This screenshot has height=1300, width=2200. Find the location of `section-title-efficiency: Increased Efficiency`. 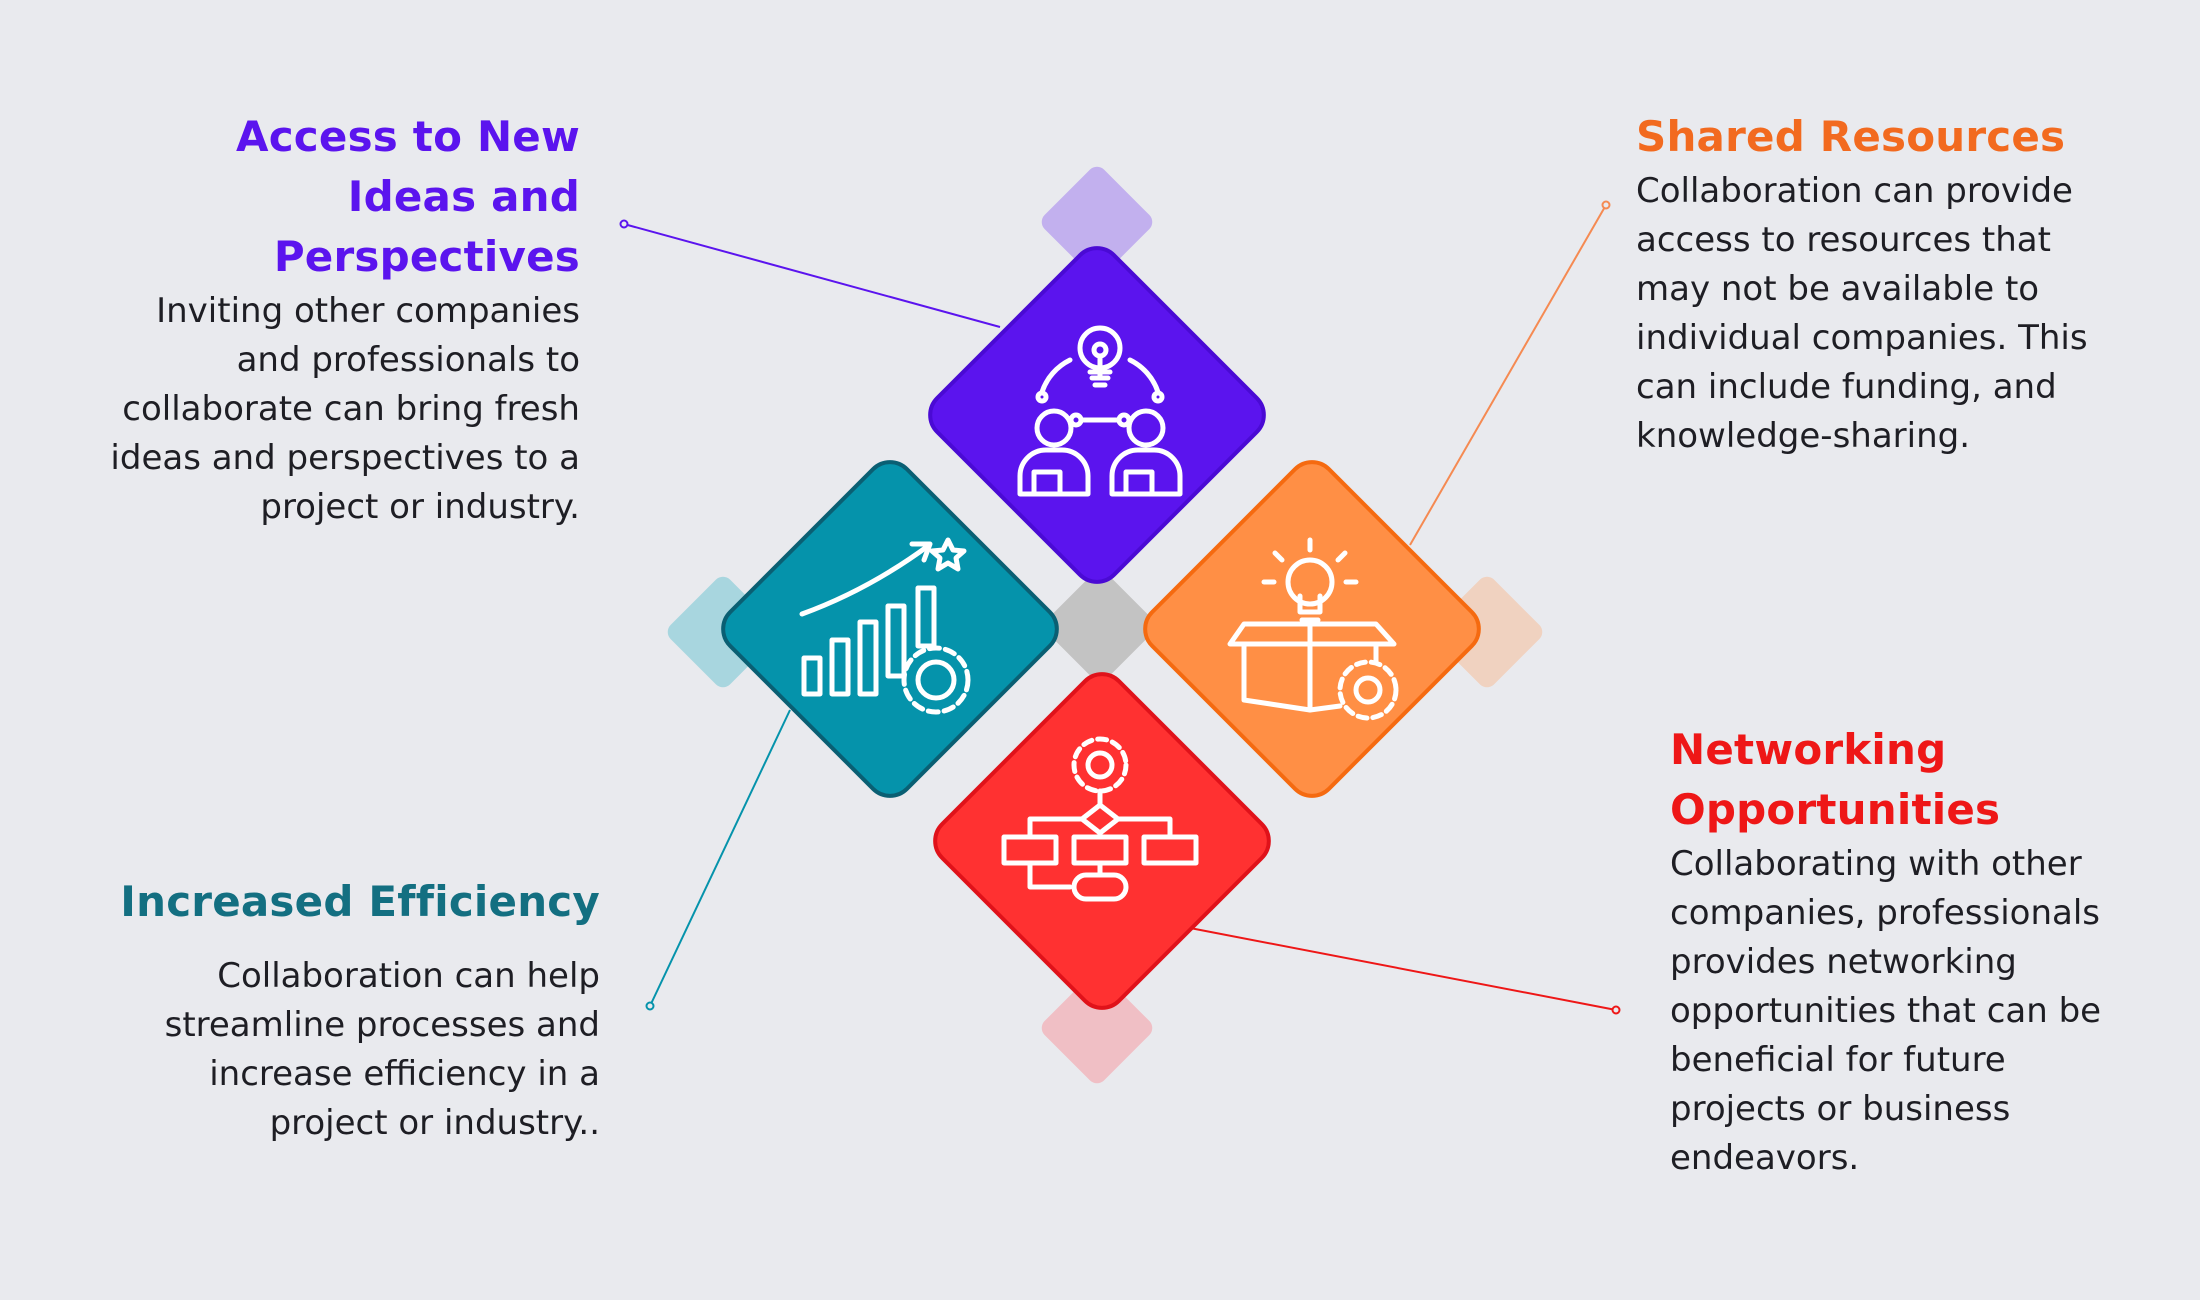

section-title-efficiency: Increased Efficiency is located at coordinates (330, 902).